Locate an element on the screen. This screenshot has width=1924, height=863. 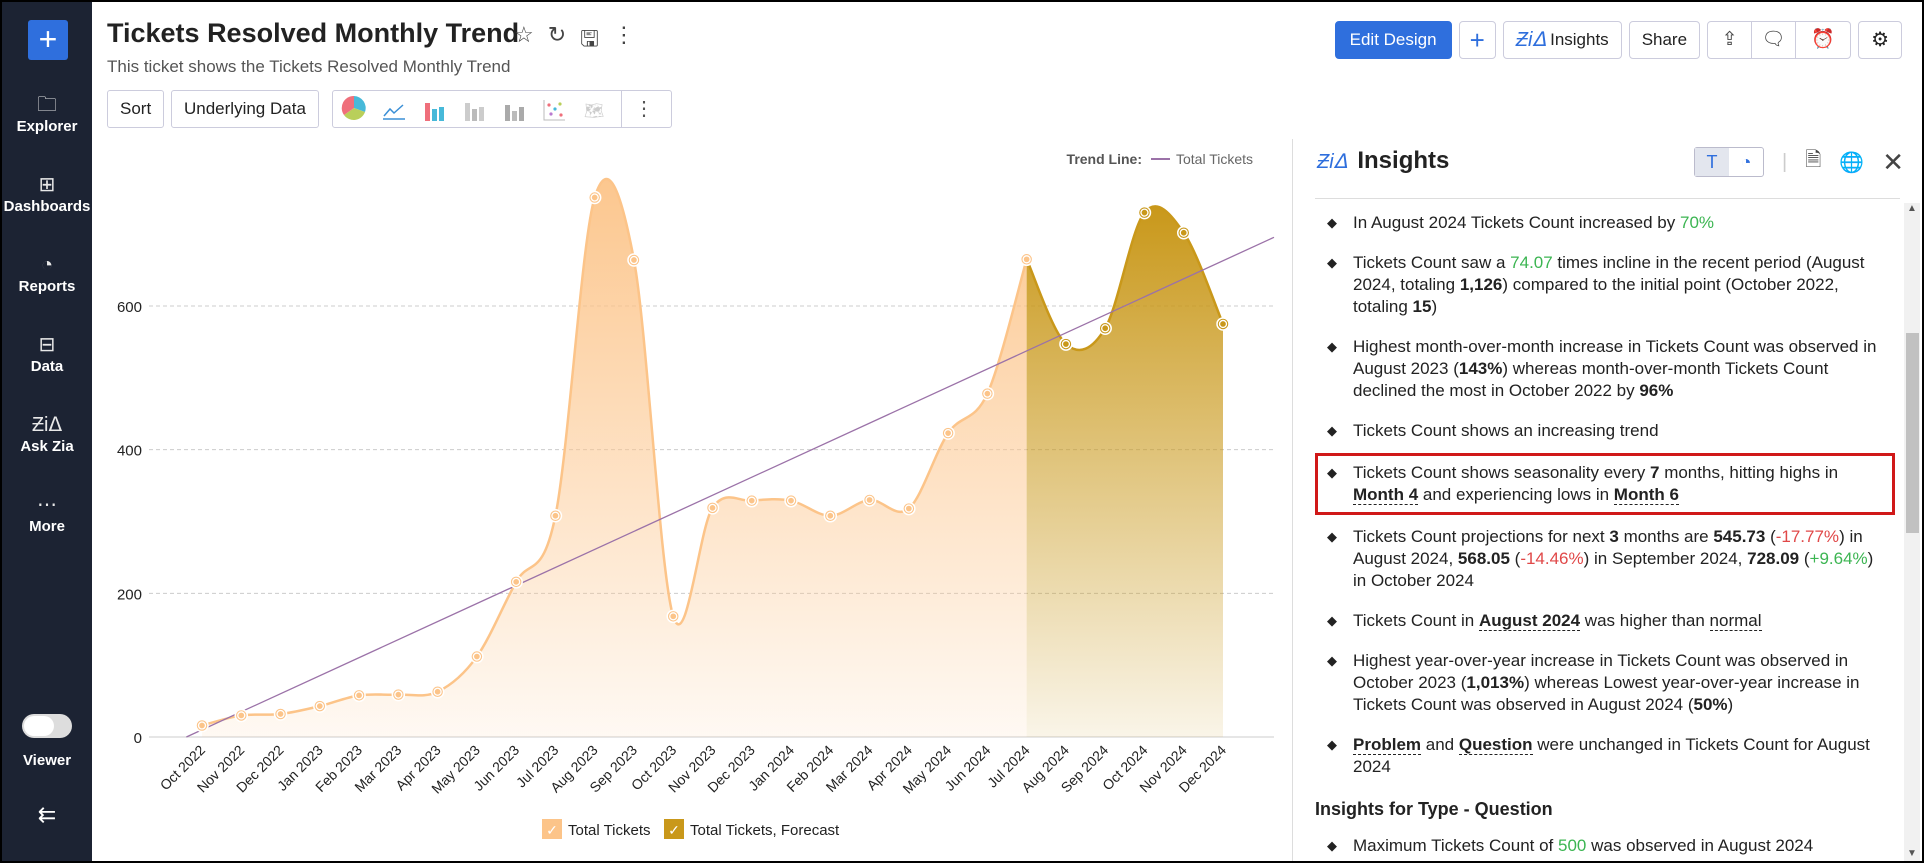
insight-text: -14.46% is located at coordinates (1552, 558).